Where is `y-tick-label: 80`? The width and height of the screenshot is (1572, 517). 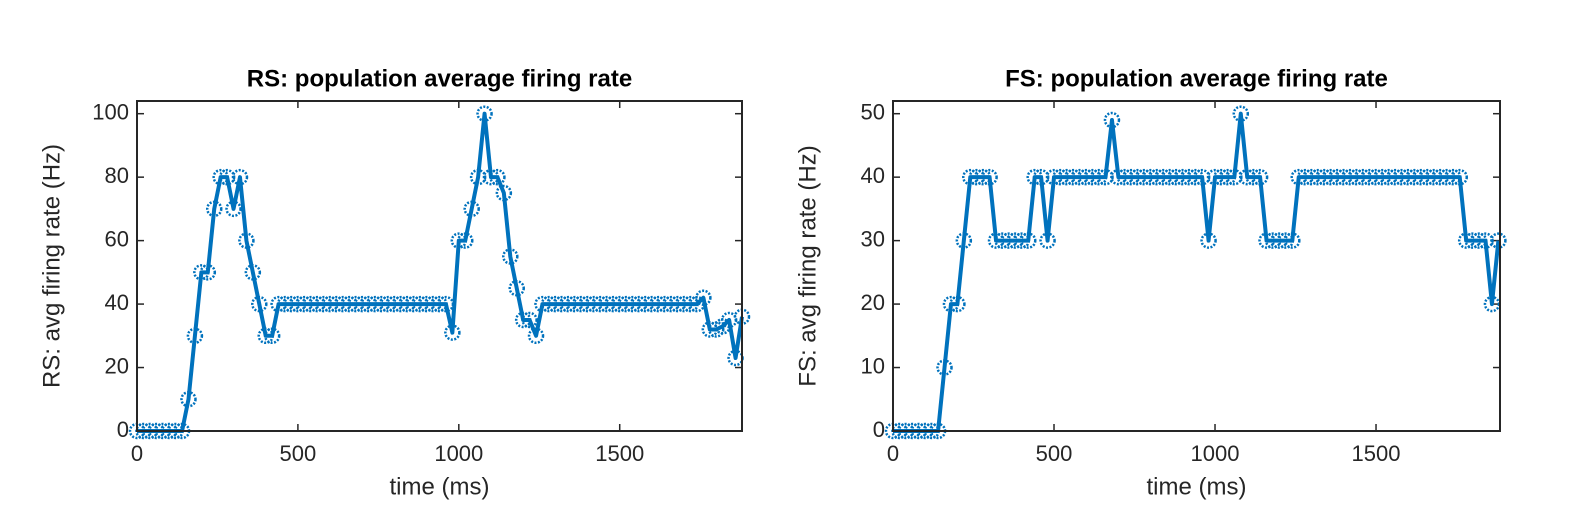 y-tick-label: 80 is located at coordinates (117, 175).